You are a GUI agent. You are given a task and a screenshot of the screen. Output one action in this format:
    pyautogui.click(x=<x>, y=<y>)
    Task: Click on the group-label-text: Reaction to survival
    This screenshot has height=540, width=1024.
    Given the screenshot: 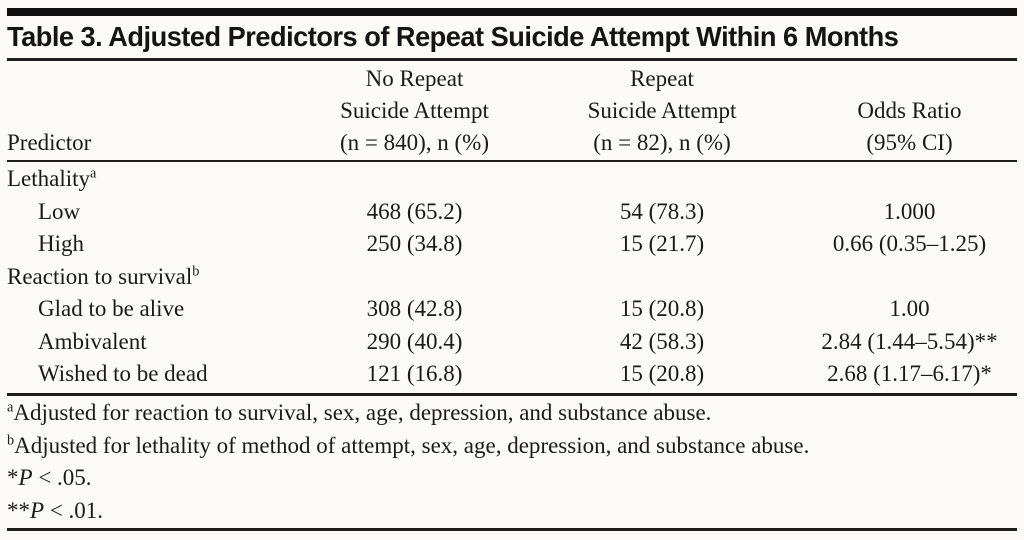 What is the action you would take?
    pyautogui.click(x=100, y=276)
    